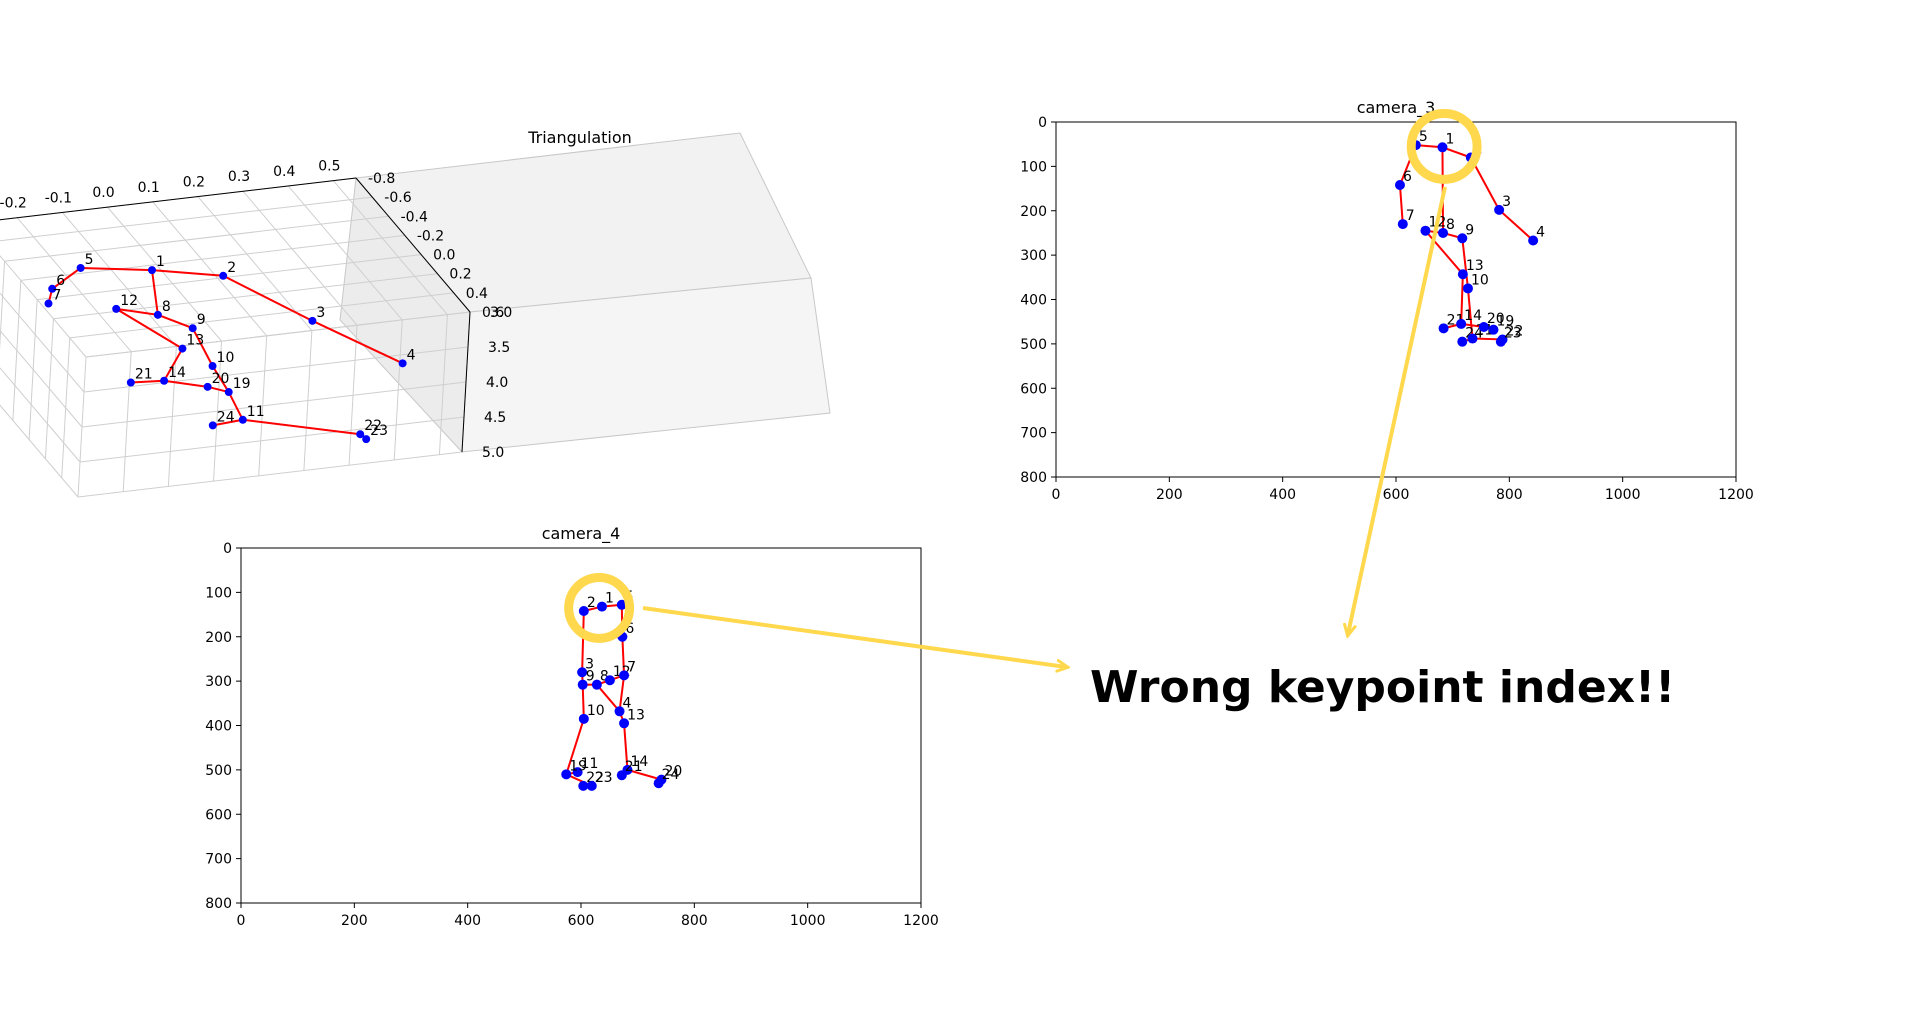 The image size is (1920, 1009). Describe the element at coordinates (218, 727) in the screenshot. I see `y-tick-label: 400` at that location.